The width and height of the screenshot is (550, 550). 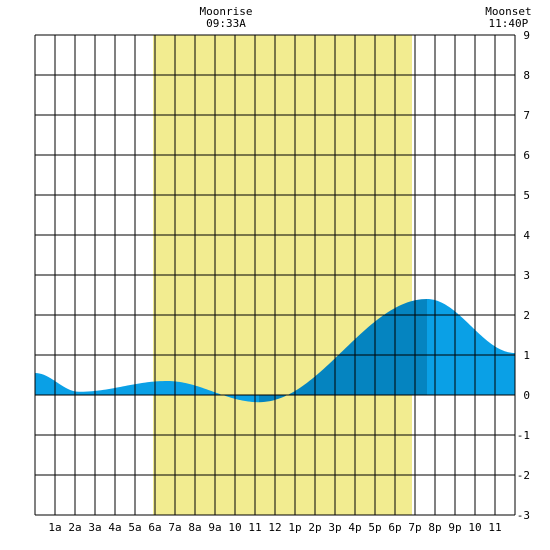 I want to click on x-tick-label: 5p, so click(x=374, y=527).